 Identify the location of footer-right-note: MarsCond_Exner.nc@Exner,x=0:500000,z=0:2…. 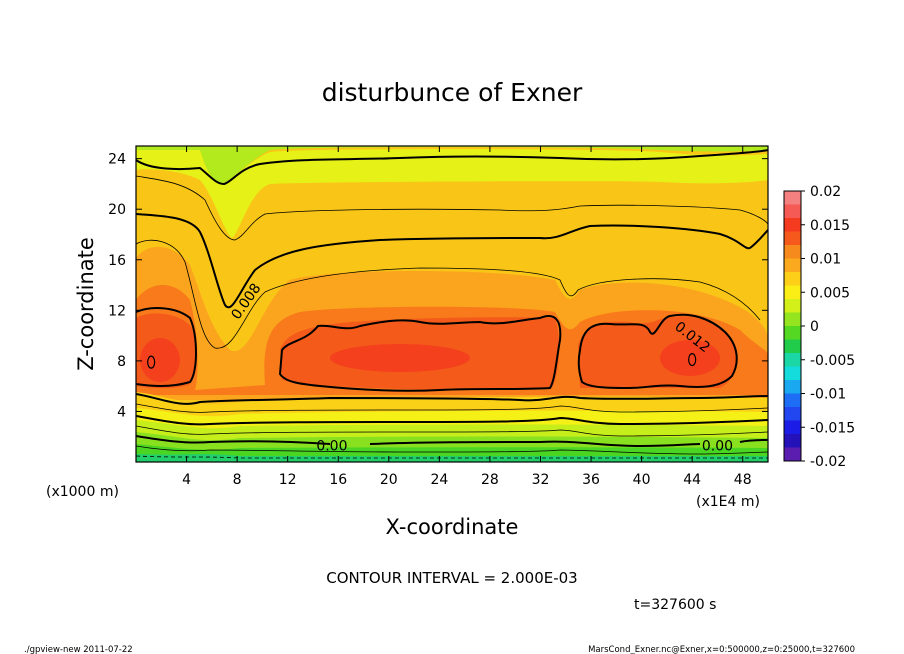
(721, 649).